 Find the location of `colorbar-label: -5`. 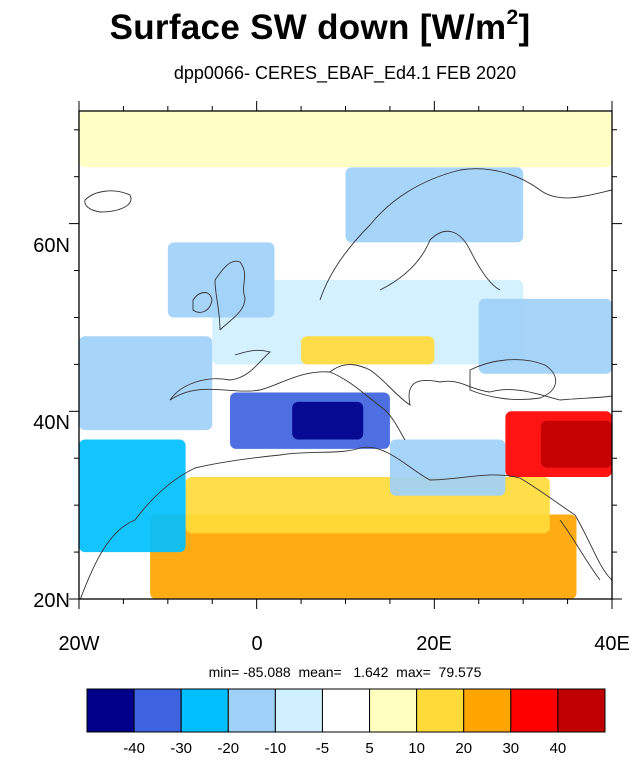

colorbar-label: -5 is located at coordinates (322, 748).